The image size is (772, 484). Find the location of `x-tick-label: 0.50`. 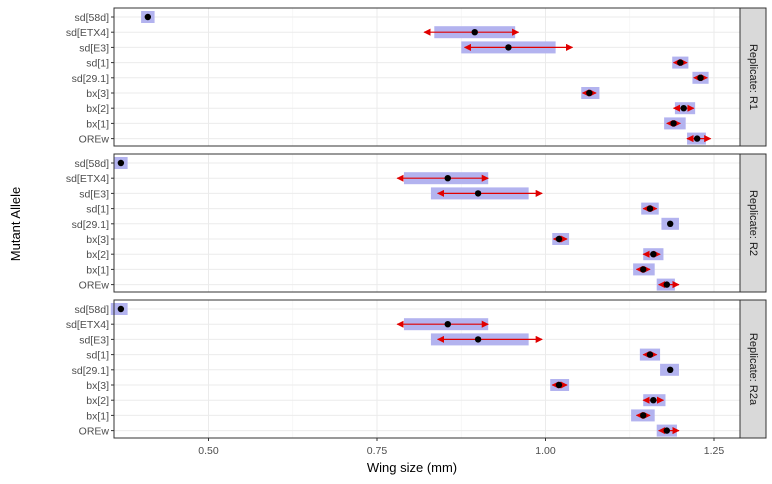

x-tick-label: 0.50 is located at coordinates (208, 451).